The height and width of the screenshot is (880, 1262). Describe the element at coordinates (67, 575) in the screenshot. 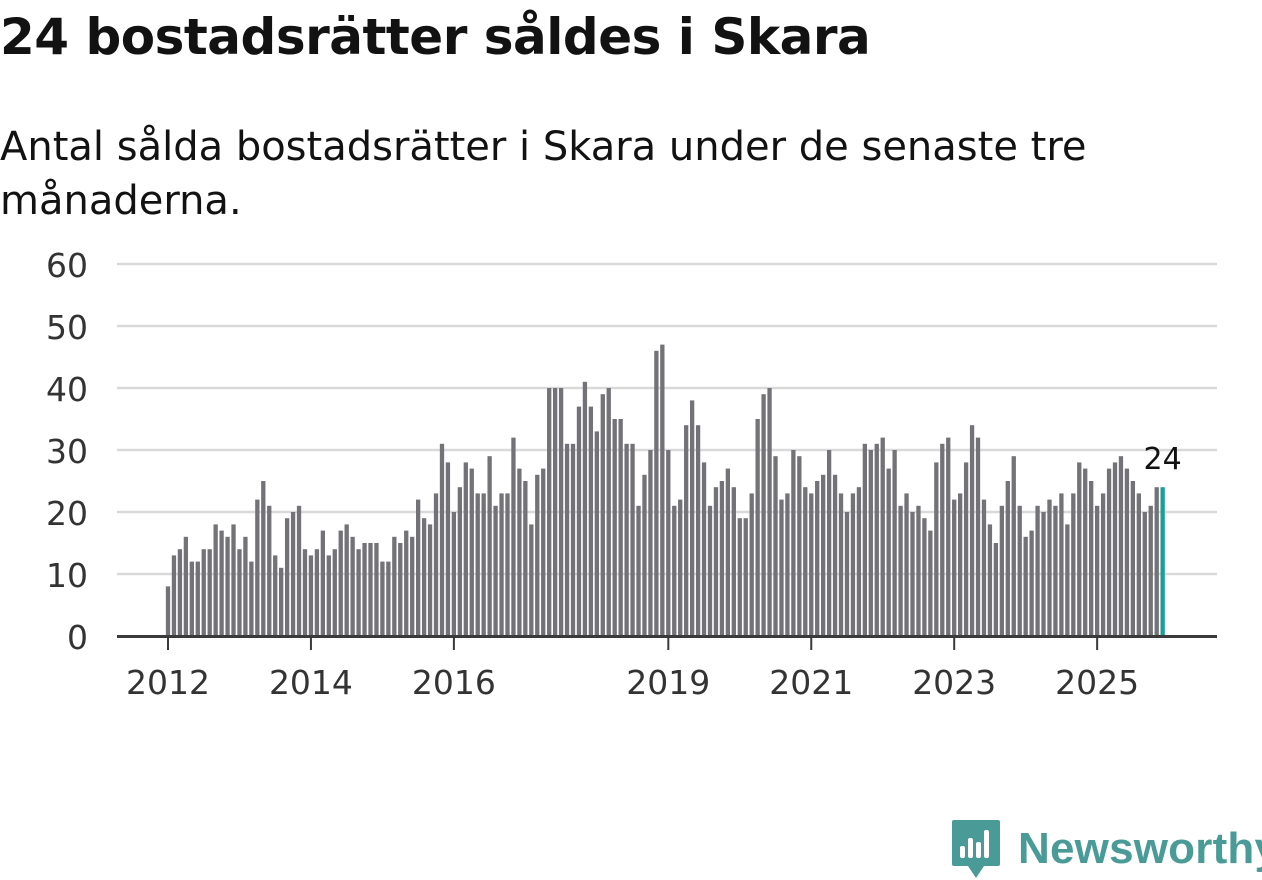

I see `y-tick-label: 10` at that location.